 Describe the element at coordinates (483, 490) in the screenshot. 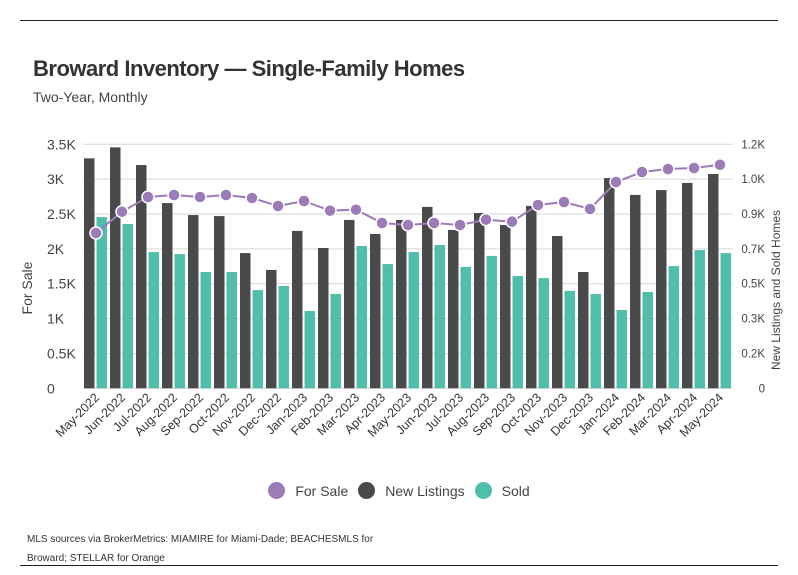

I see `legend-swatch` at that location.